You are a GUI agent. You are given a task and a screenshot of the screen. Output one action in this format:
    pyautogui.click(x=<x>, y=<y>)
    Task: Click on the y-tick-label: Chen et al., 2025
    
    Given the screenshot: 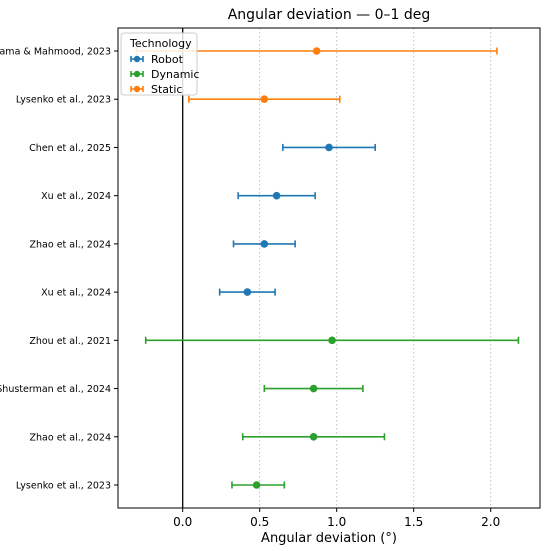 What is the action you would take?
    pyautogui.click(x=70, y=148)
    